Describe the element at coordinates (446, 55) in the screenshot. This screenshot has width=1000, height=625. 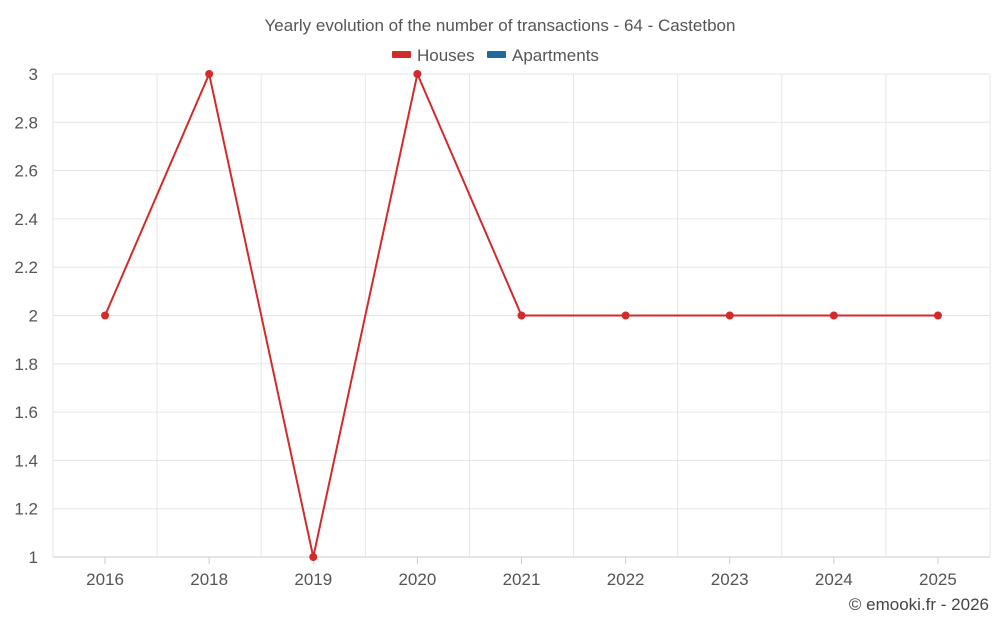
I see `legend-label-houses: Houses` at that location.